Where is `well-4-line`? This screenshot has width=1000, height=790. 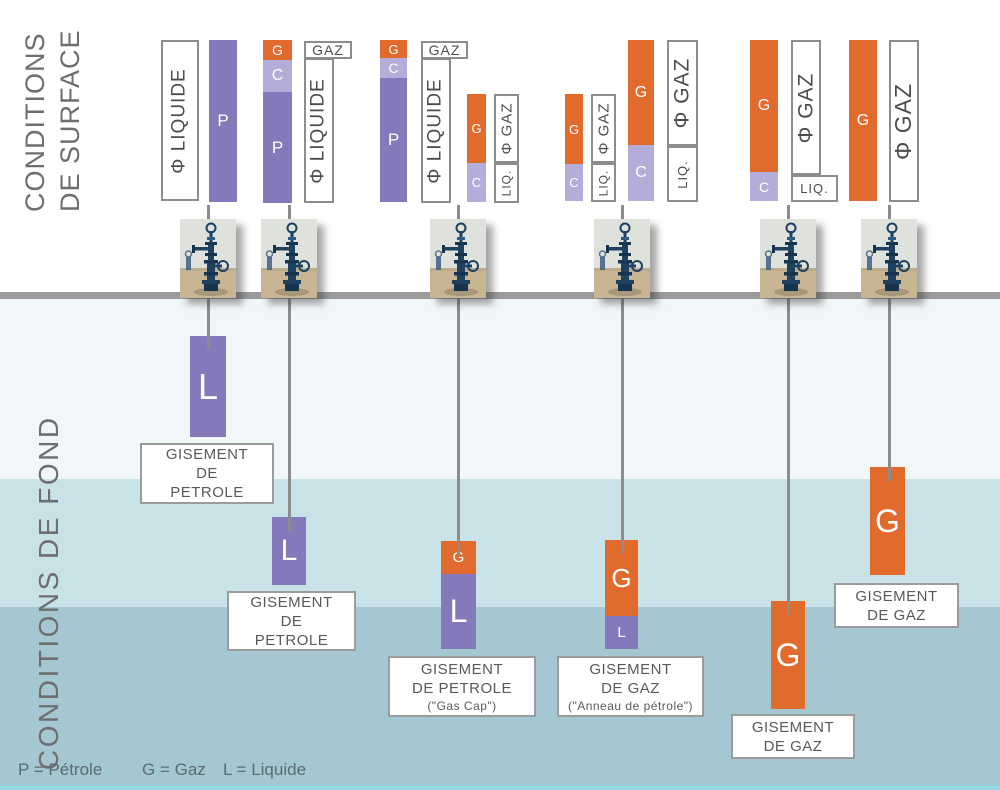 well-4-line is located at coordinates (622, 379).